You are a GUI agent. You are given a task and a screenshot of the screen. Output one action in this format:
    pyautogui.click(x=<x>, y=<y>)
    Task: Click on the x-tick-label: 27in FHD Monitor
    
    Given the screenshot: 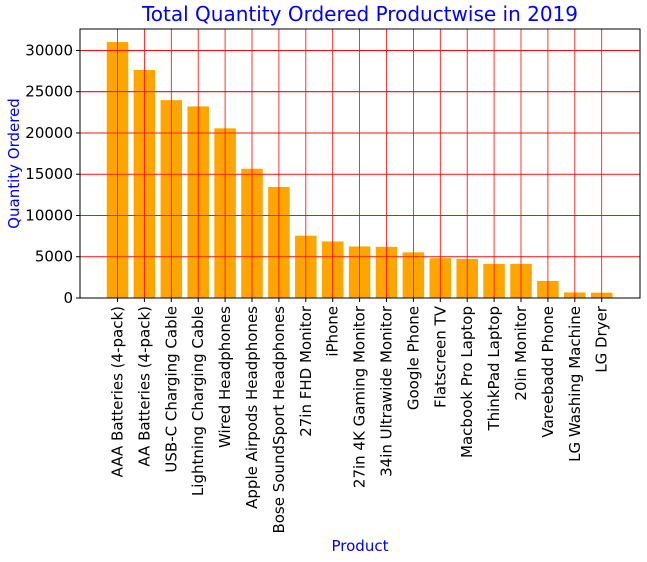 What is the action you would take?
    pyautogui.click(x=306, y=371)
    